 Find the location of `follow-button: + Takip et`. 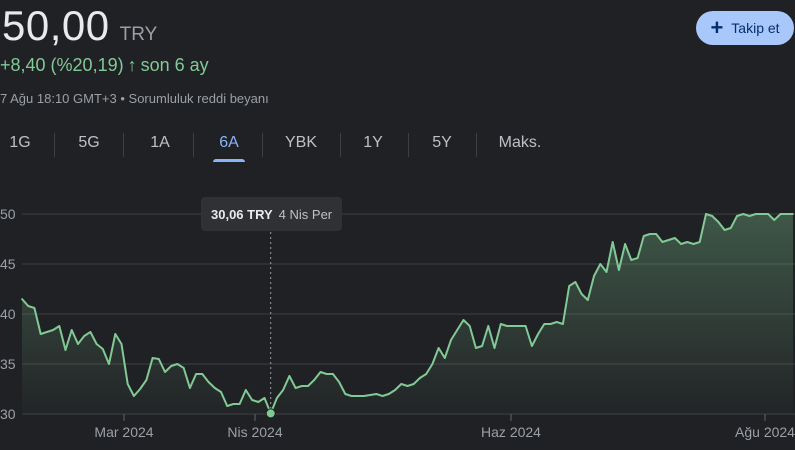

follow-button: + Takip et is located at coordinates (745, 28).